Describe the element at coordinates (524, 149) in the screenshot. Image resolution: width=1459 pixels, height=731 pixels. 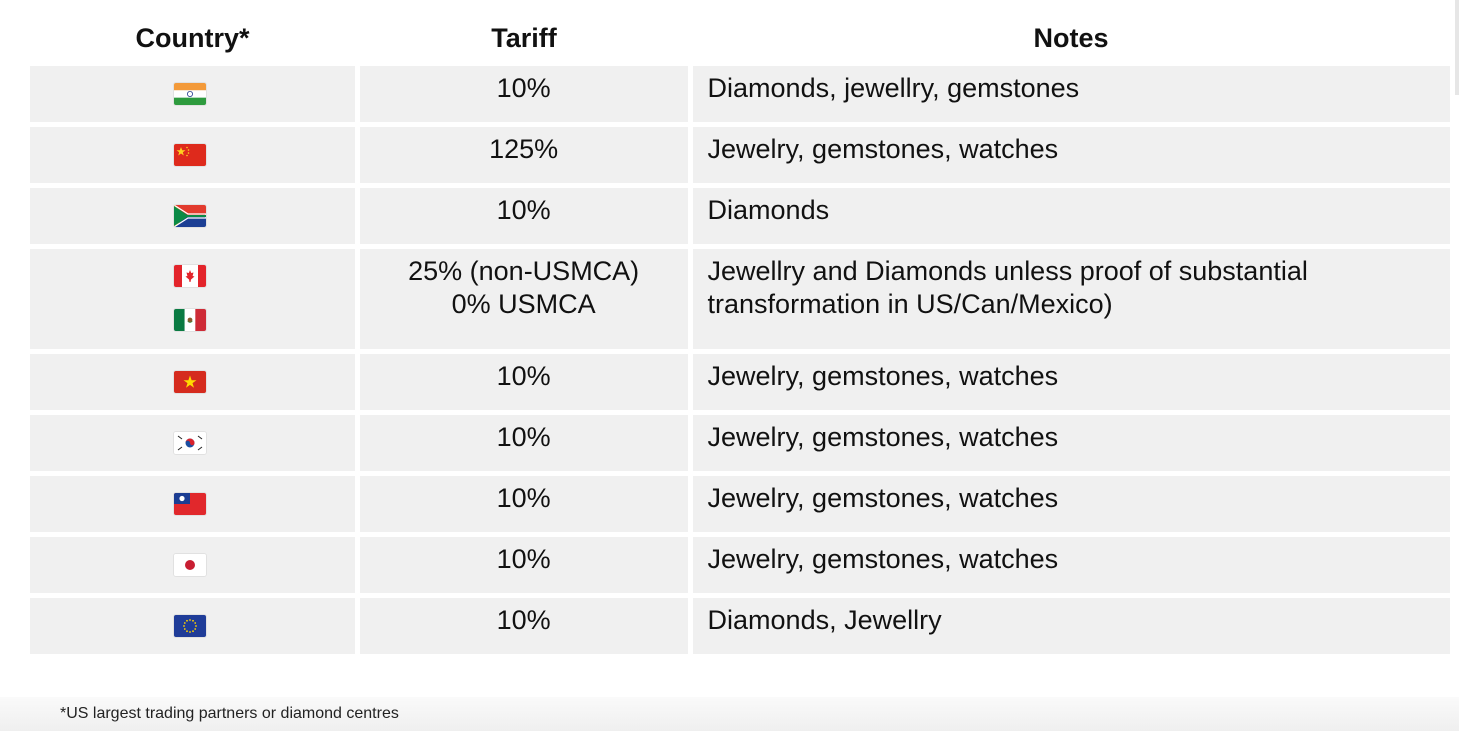
I see `tariff-value: 125%` at that location.